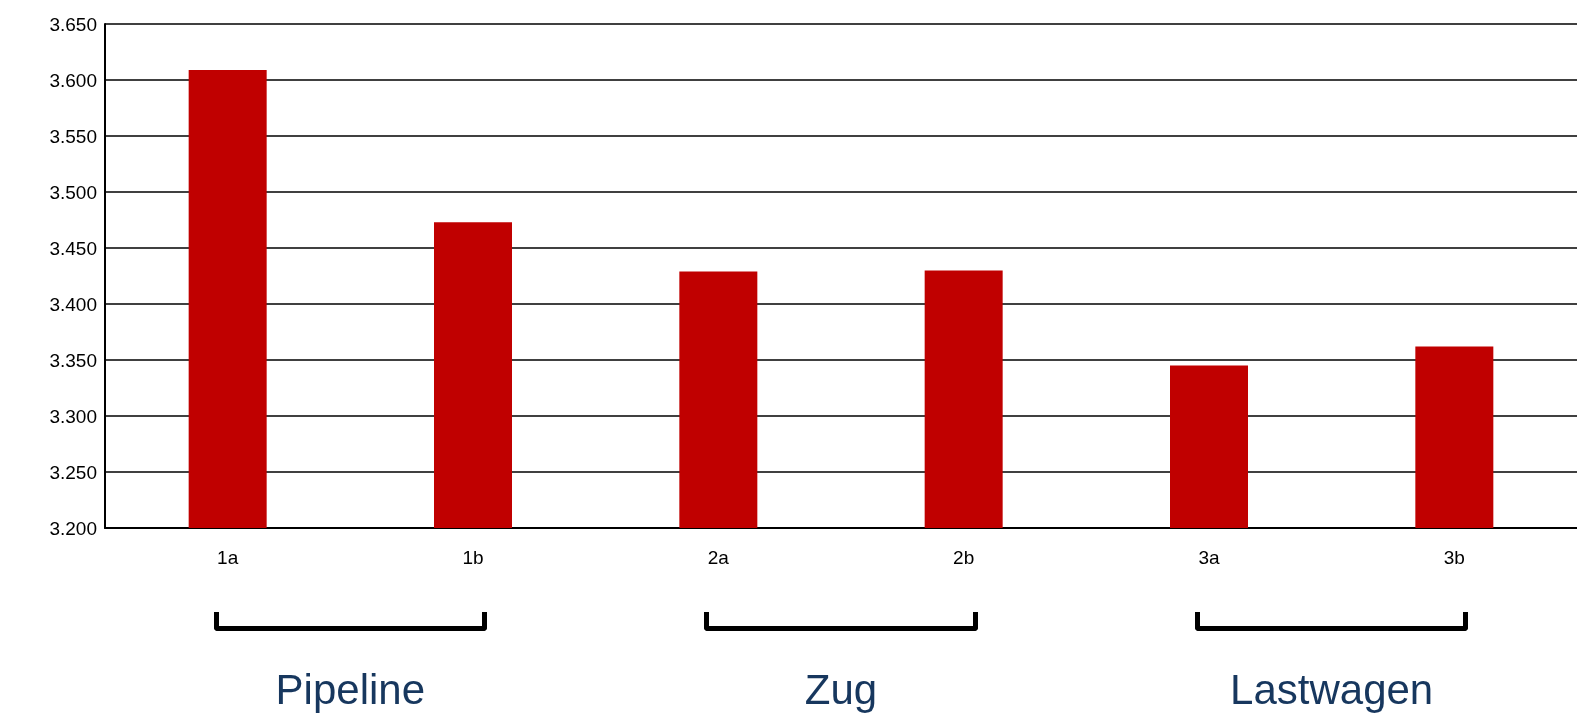  What do you see at coordinates (73, 24) in the screenshot?
I see `y-tick-label: 3.650` at bounding box center [73, 24].